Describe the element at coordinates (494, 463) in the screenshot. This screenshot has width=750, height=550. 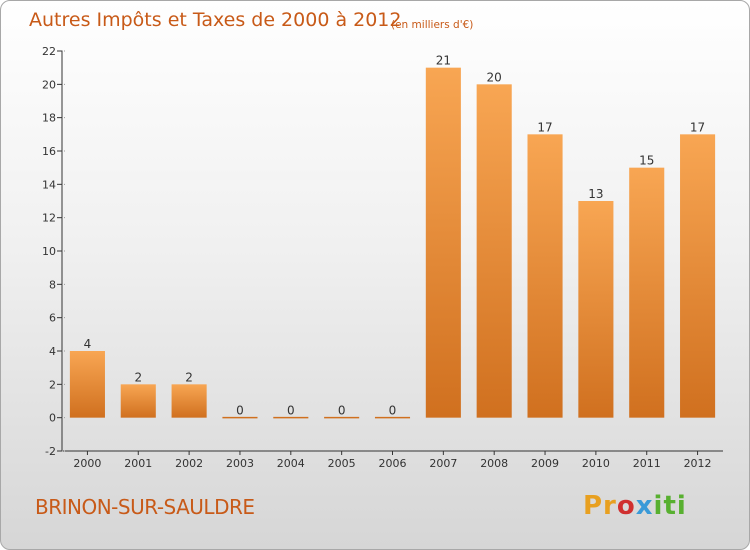
I see `x-tick-label-2008: 2008` at that location.